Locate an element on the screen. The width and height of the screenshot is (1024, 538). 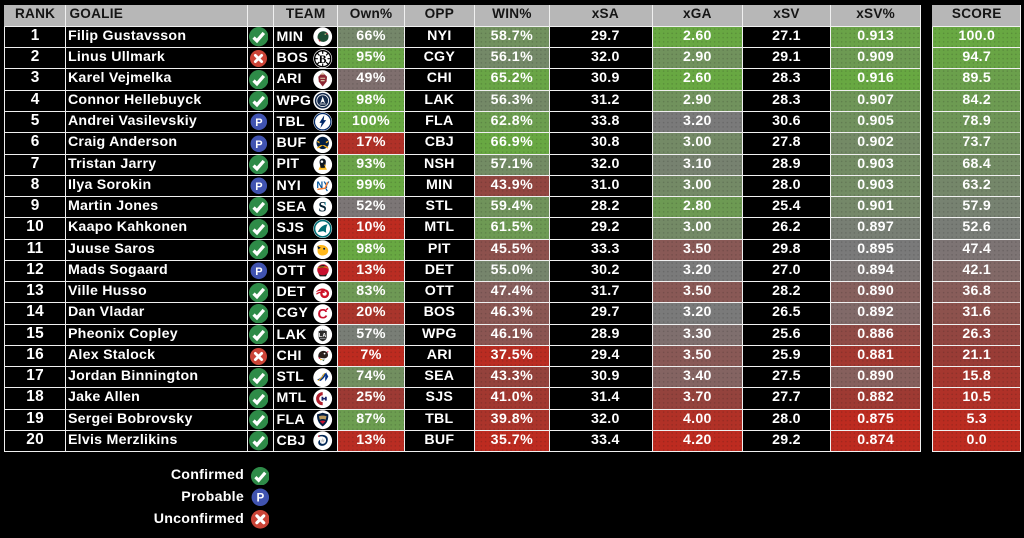
svg-text: C is located at coordinates (323, 313).